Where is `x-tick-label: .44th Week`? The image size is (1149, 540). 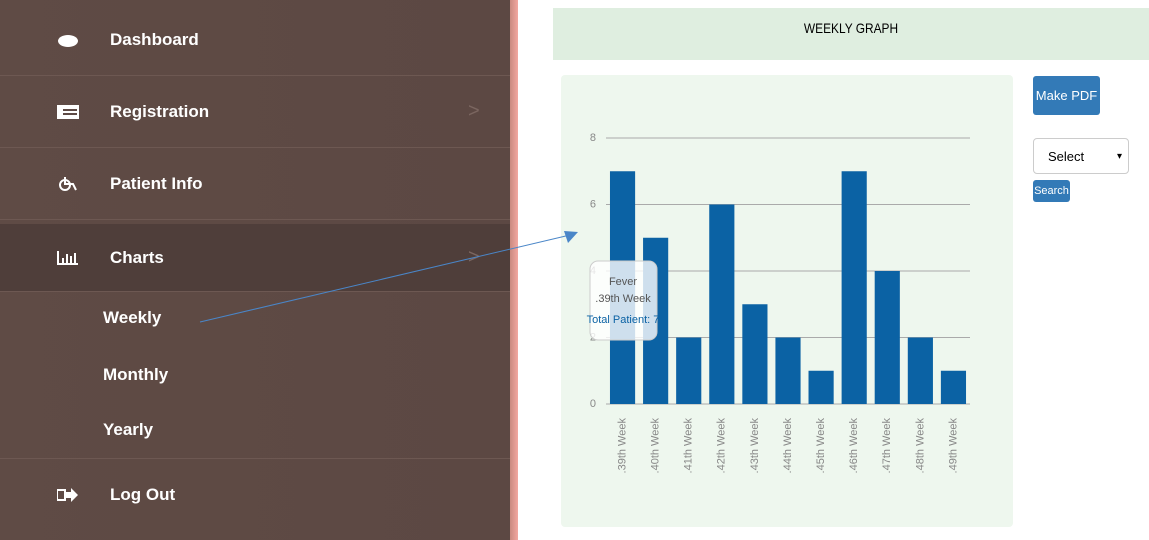
x-tick-label: .44th Week is located at coordinates (788, 446).